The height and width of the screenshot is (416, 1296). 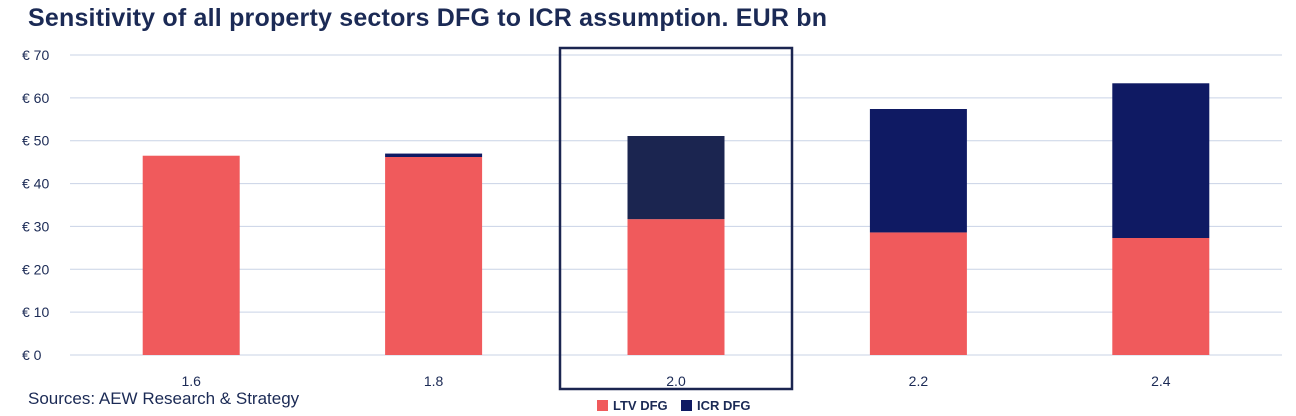 What do you see at coordinates (35, 98) in the screenshot?
I see `y-tick-label: € 60` at bounding box center [35, 98].